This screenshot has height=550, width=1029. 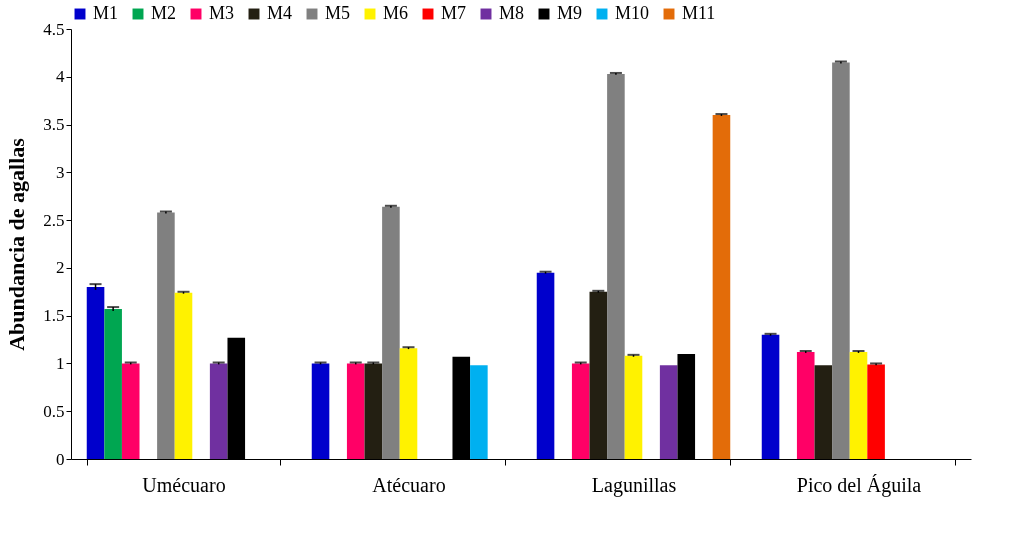 I want to click on legend-label: M6, so click(x=396, y=13).